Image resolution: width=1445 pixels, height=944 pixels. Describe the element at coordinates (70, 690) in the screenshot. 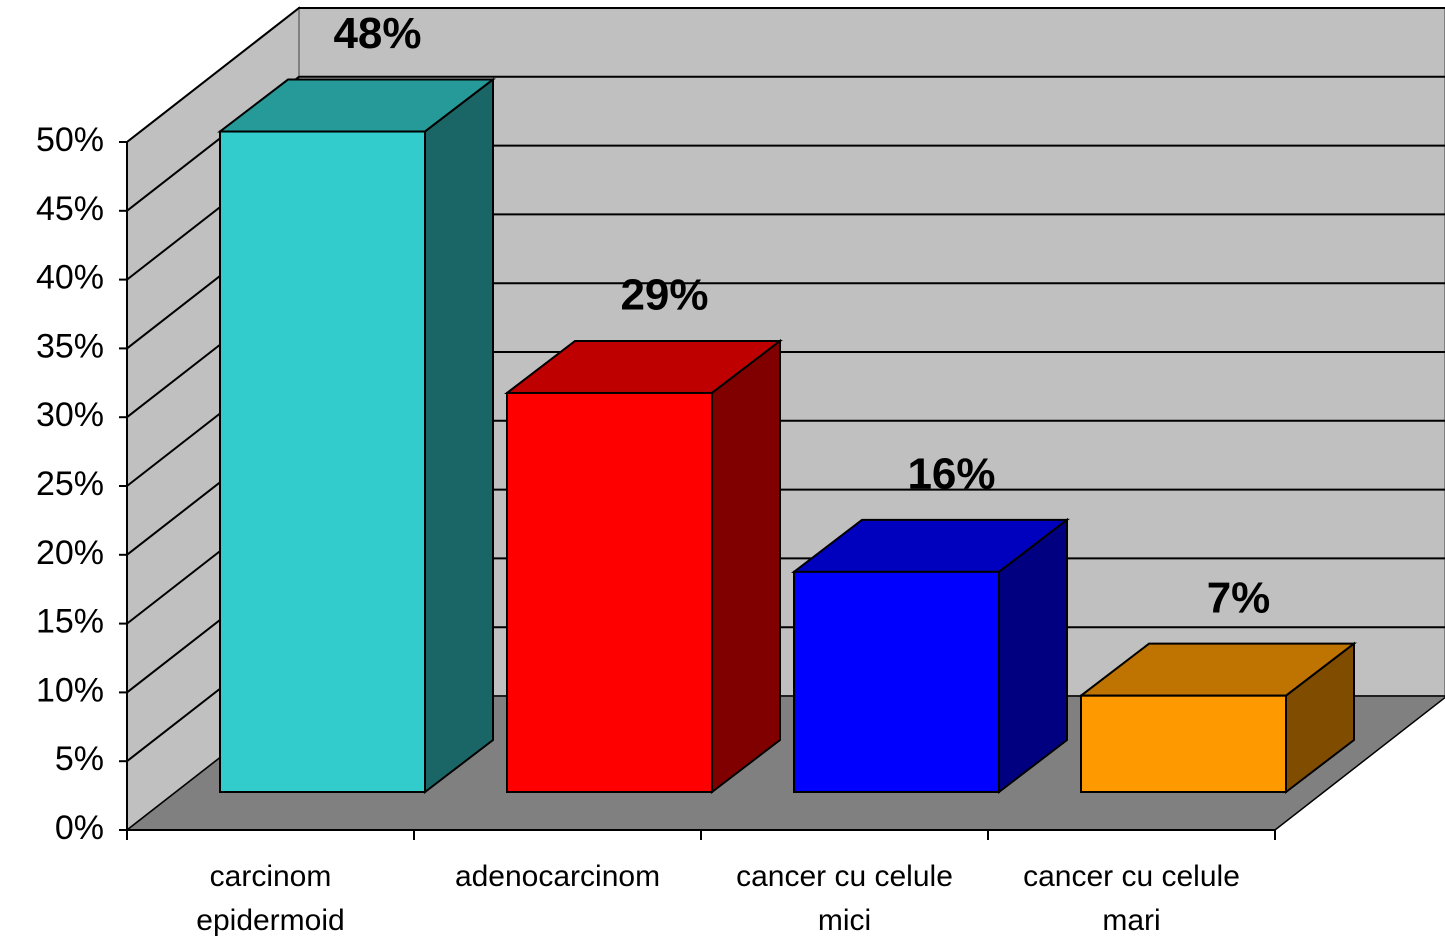

I see `y-tick-label: 10%` at that location.